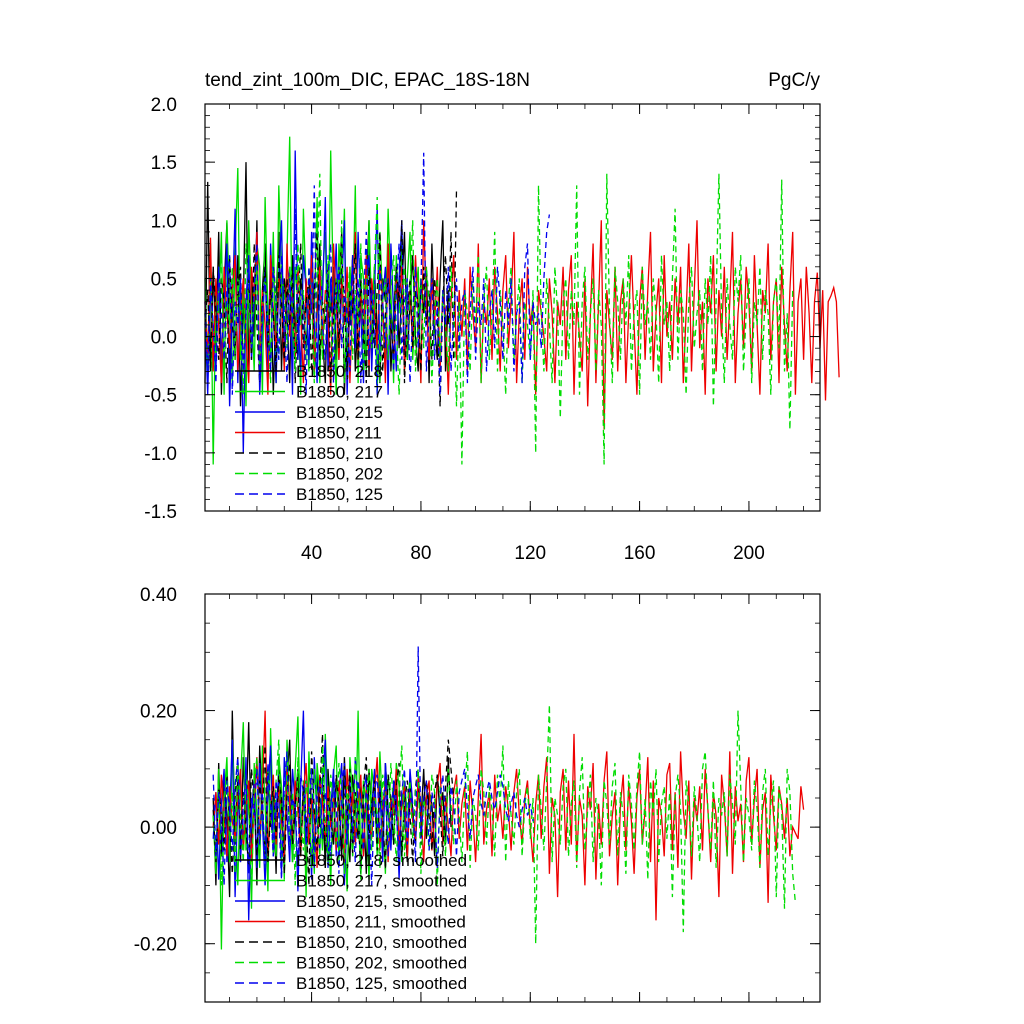 This screenshot has height=1024, width=1024. I want to click on x-tick-label: 160, so click(640, 553).